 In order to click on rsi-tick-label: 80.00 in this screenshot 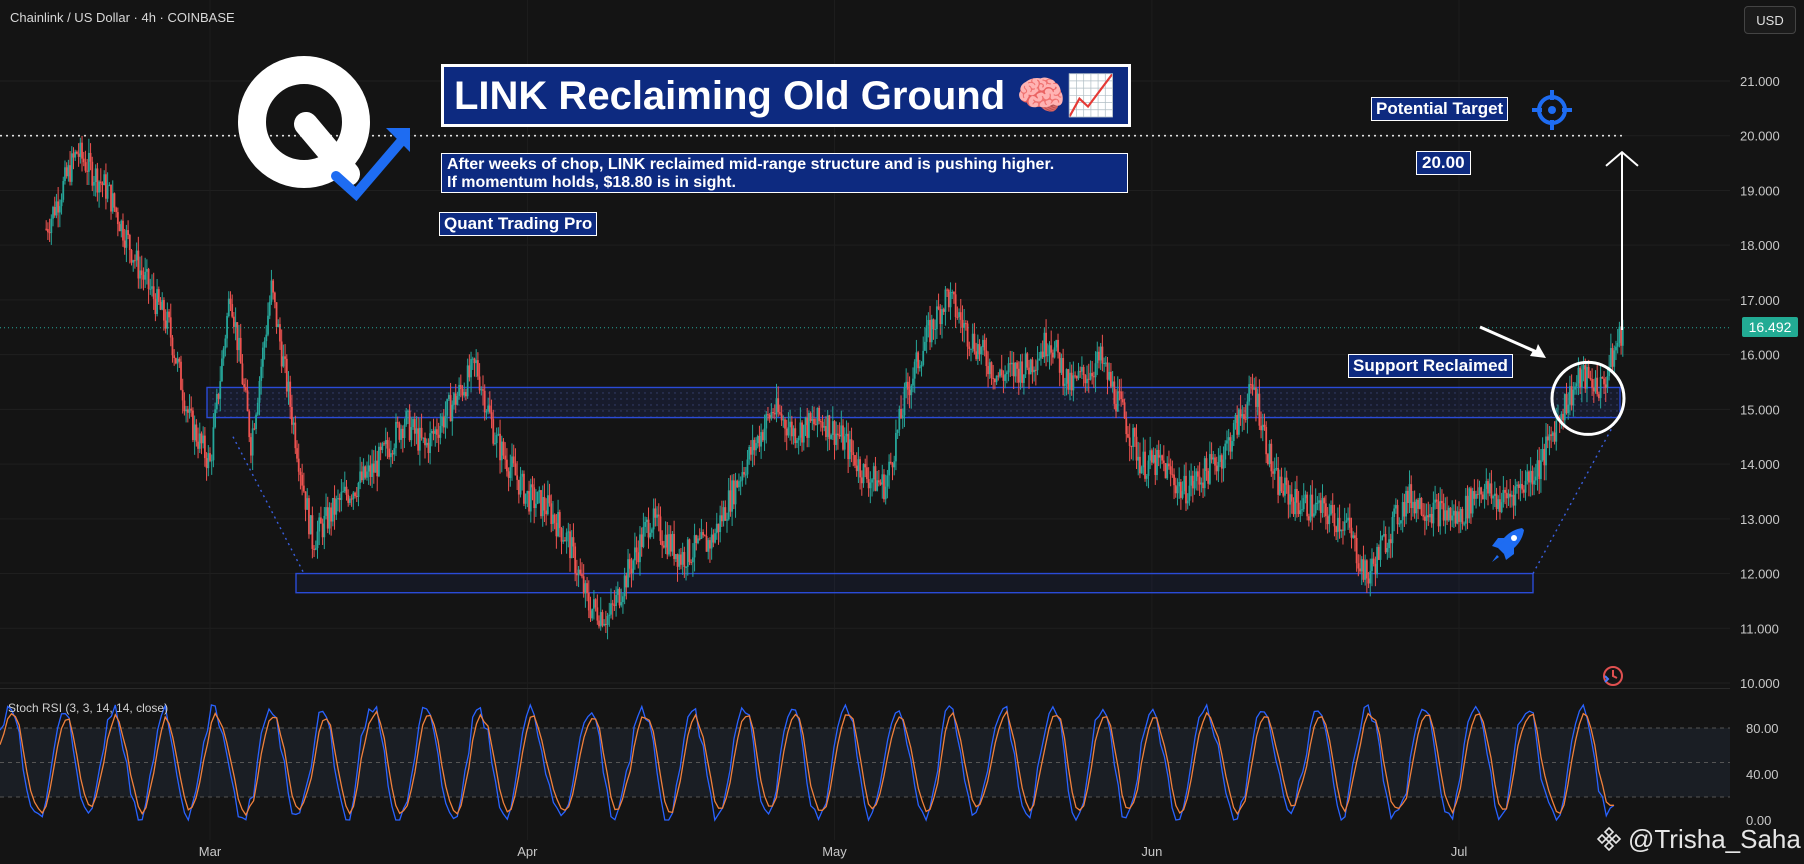, I will do `click(1762, 728)`.